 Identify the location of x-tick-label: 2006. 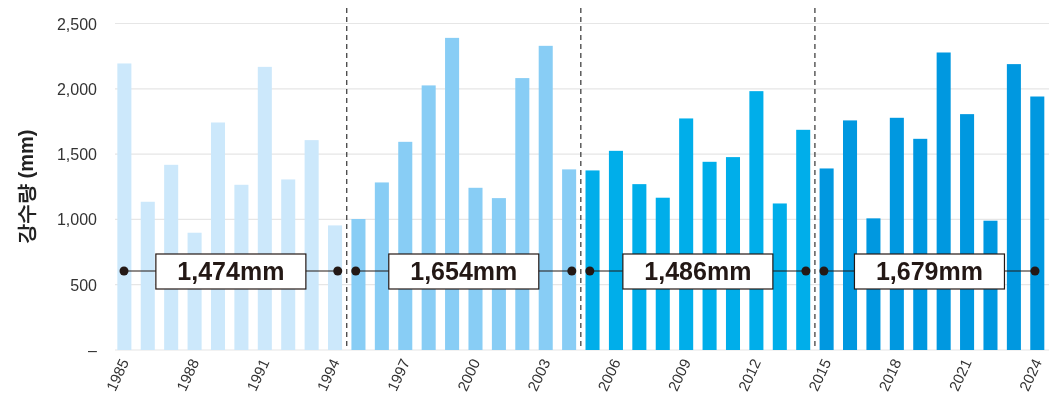
(609, 375).